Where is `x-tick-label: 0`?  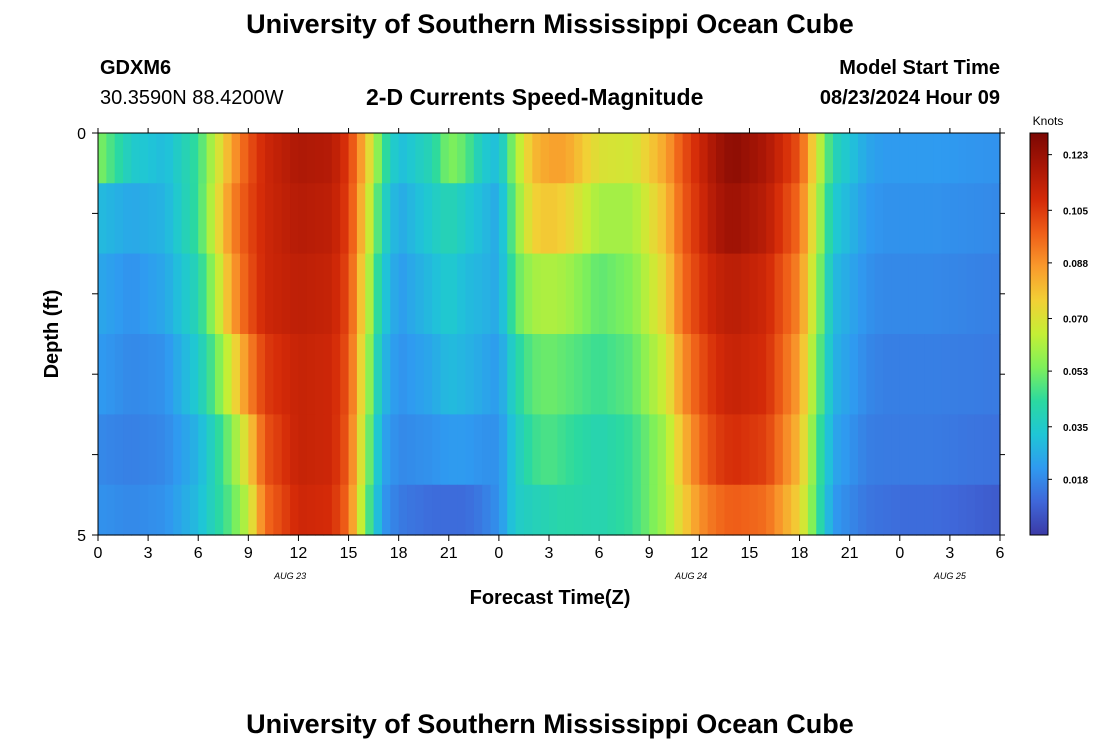 x-tick-label: 0 is located at coordinates (98, 553).